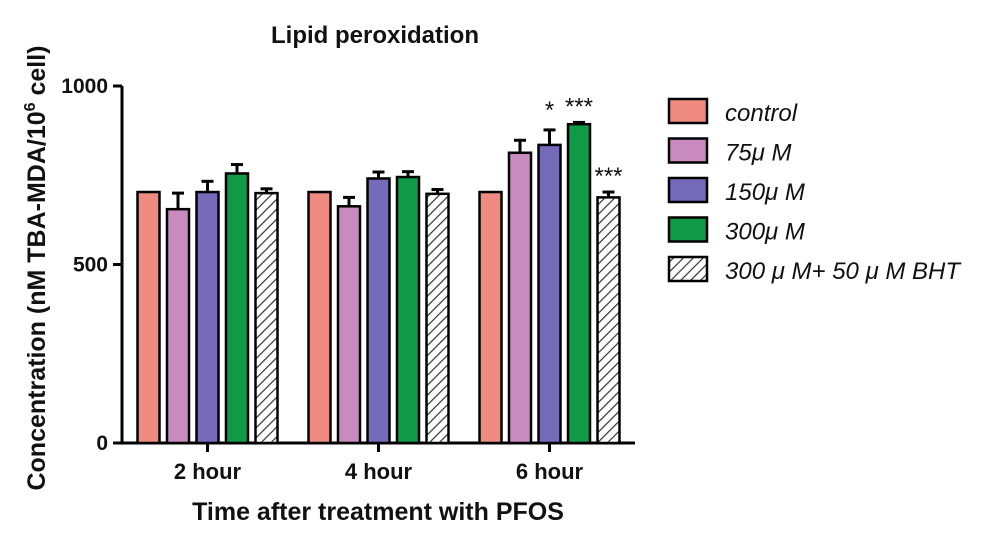 This screenshot has height=536, width=1000. I want to click on y-axis-label: Concentration (nM TBA-MDA/106 cell), so click(36, 267).